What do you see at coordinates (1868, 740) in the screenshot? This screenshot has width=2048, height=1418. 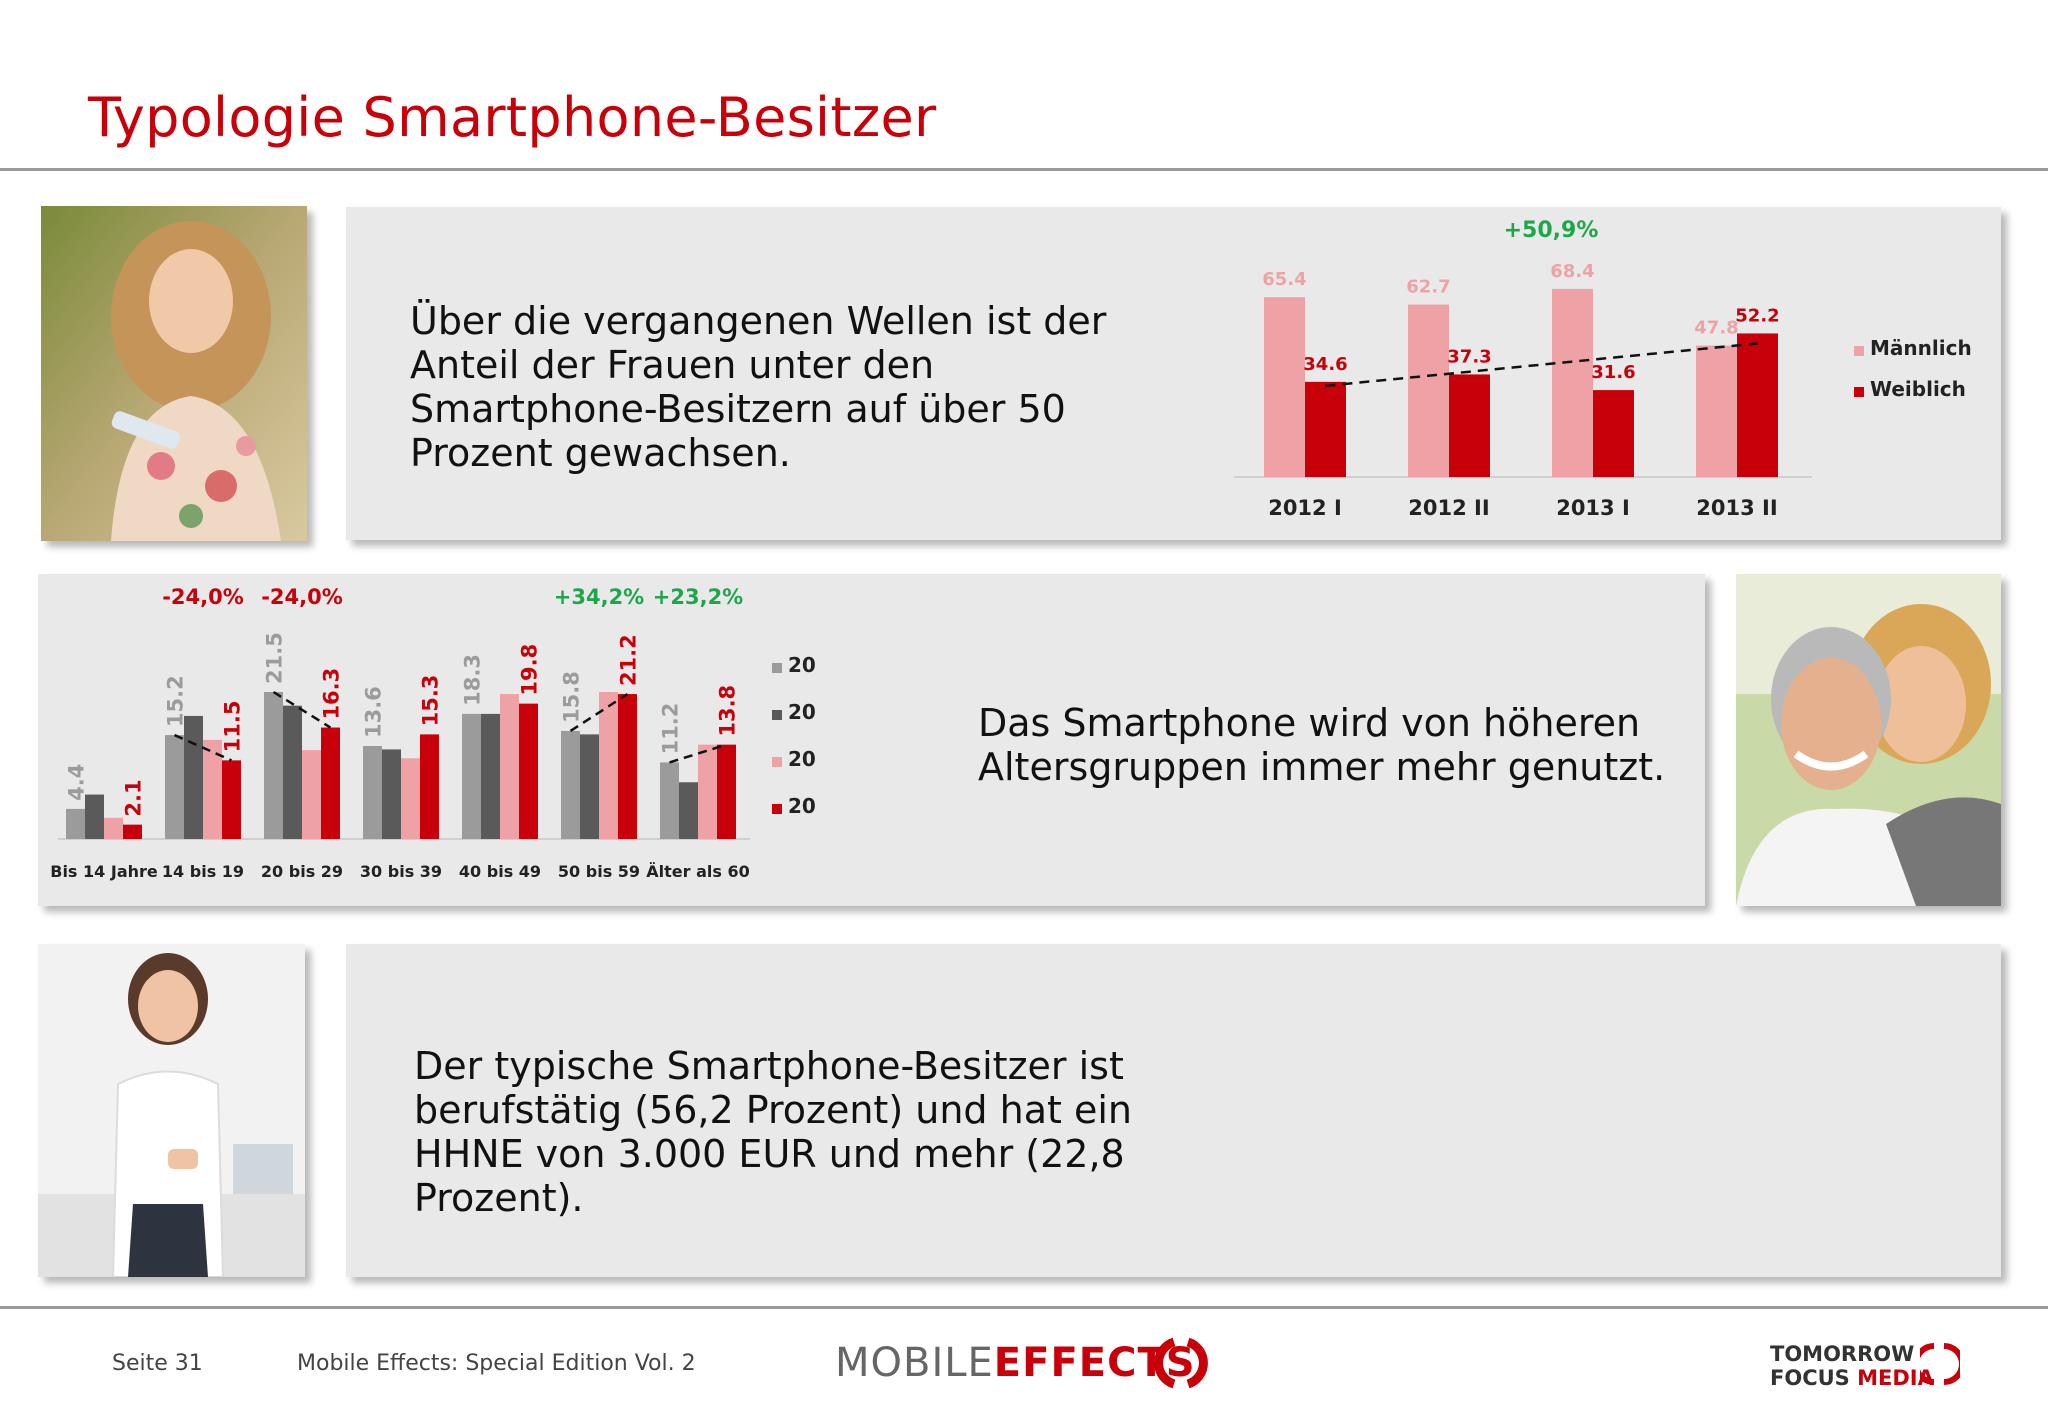 I see `photo-older-couple` at bounding box center [1868, 740].